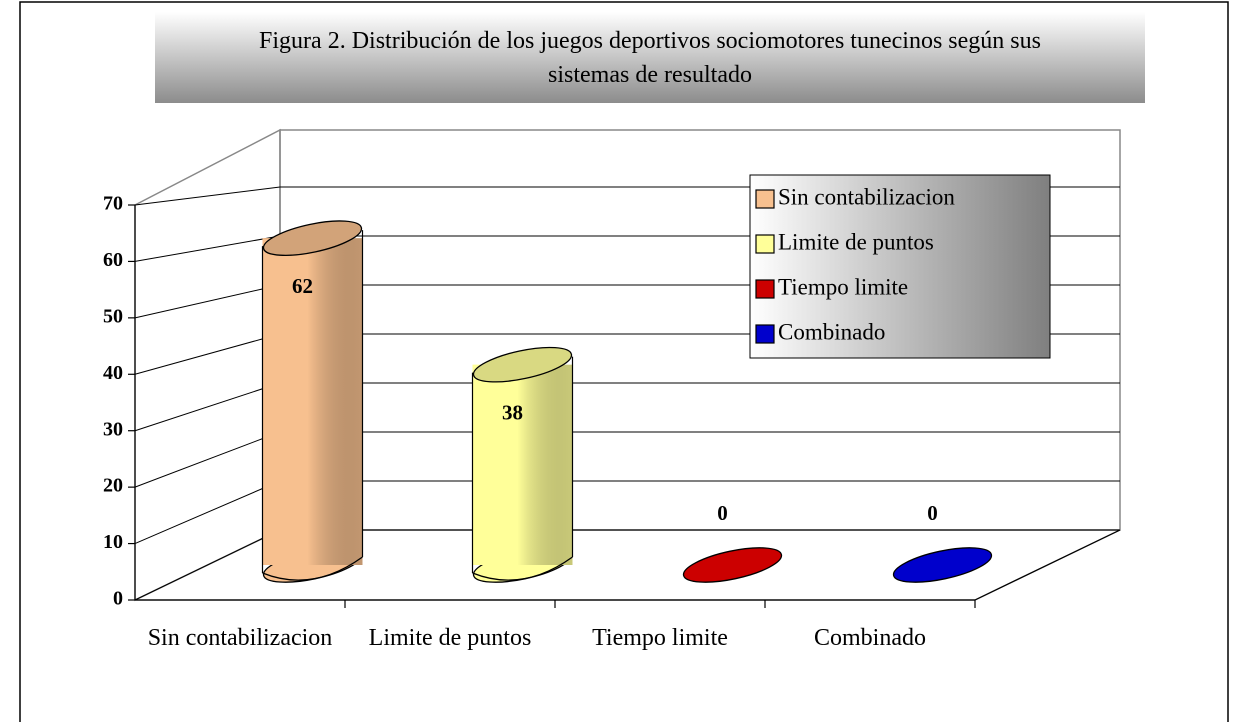  I want to click on x-tick-label: Combinado, so click(870, 638).